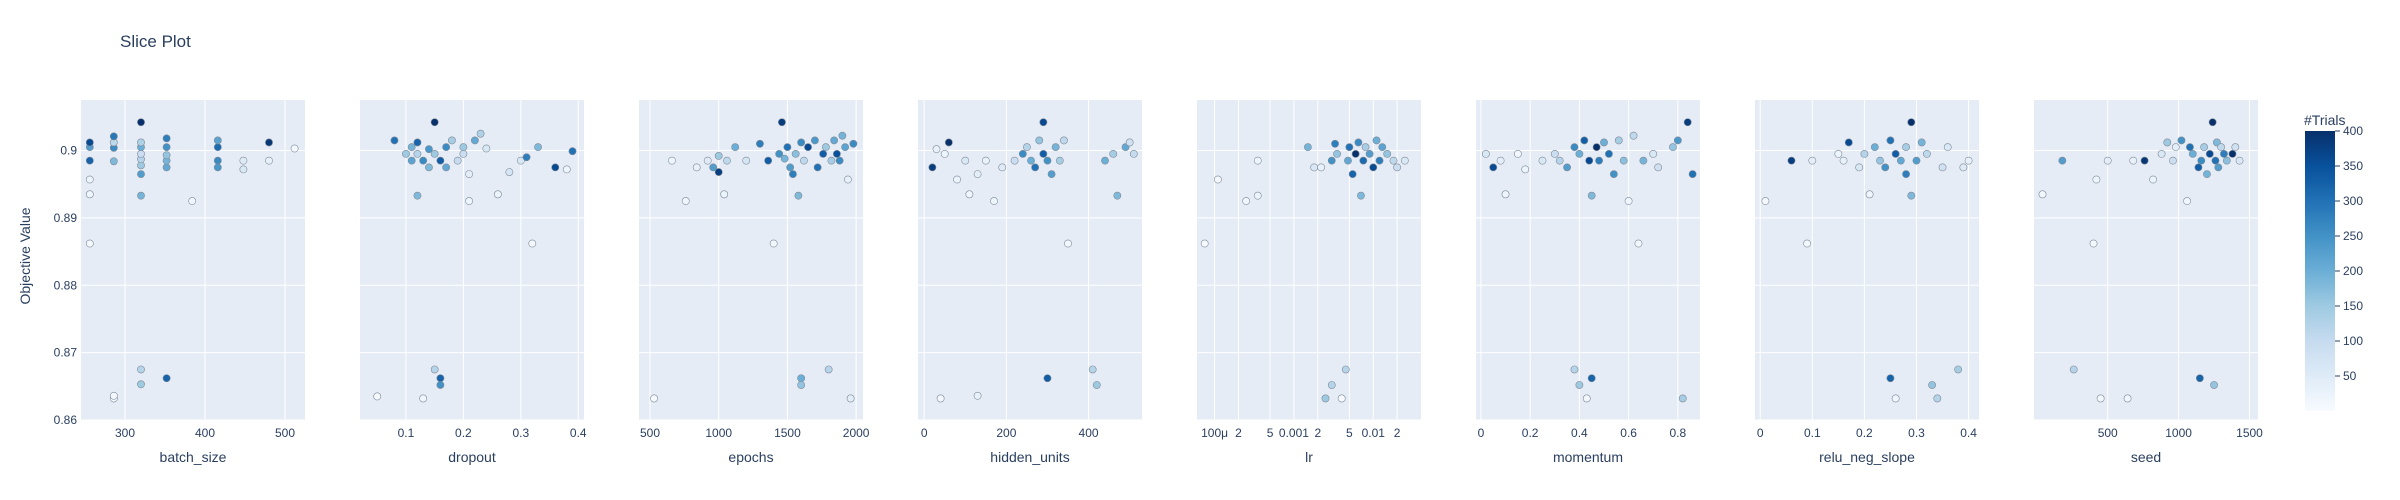 The height and width of the screenshot is (500, 2400). I want to click on colorbar-title: #Trials, so click(2325, 120).